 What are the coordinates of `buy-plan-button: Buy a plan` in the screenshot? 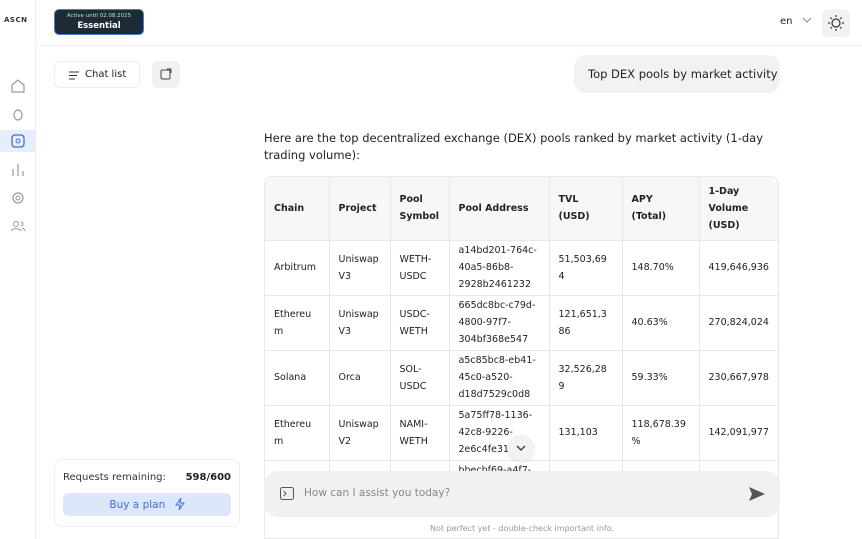 It's located at (147, 504).